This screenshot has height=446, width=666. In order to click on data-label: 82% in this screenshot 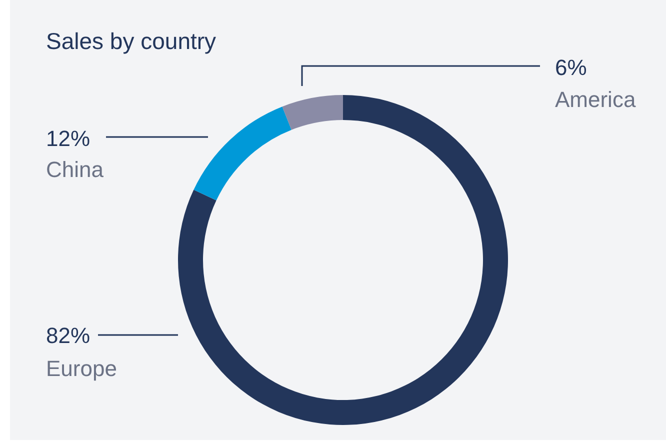, I will do `click(68, 335)`.